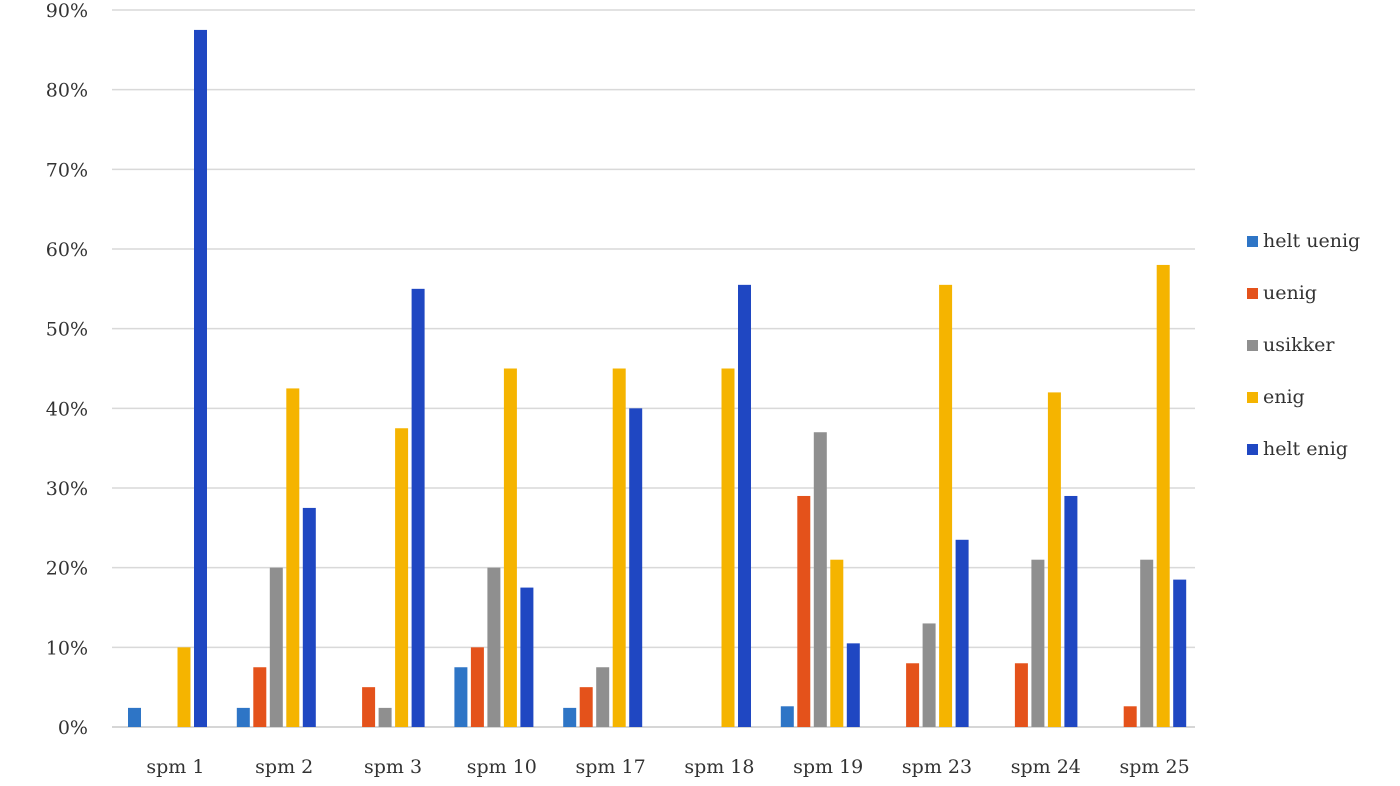 Image resolution: width=1400 pixels, height=786 pixels. What do you see at coordinates (611, 767) in the screenshot?
I see `x-tick-label: spm 17` at bounding box center [611, 767].